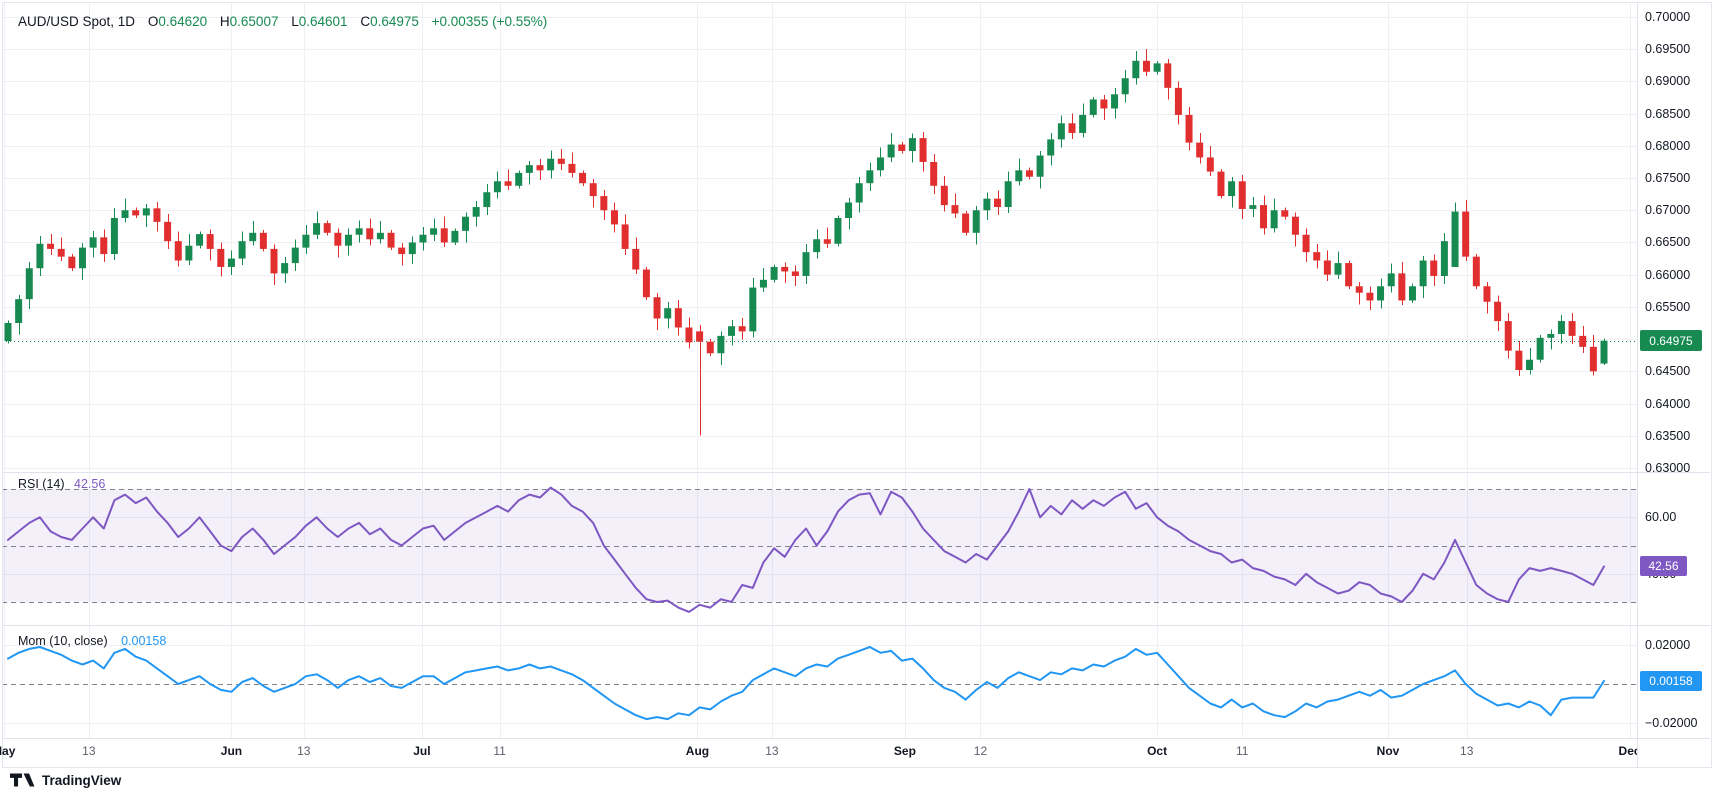 The height and width of the screenshot is (803, 1723). What do you see at coordinates (1668, 210) in the screenshot?
I see `price-axis-label: 0.67000` at bounding box center [1668, 210].